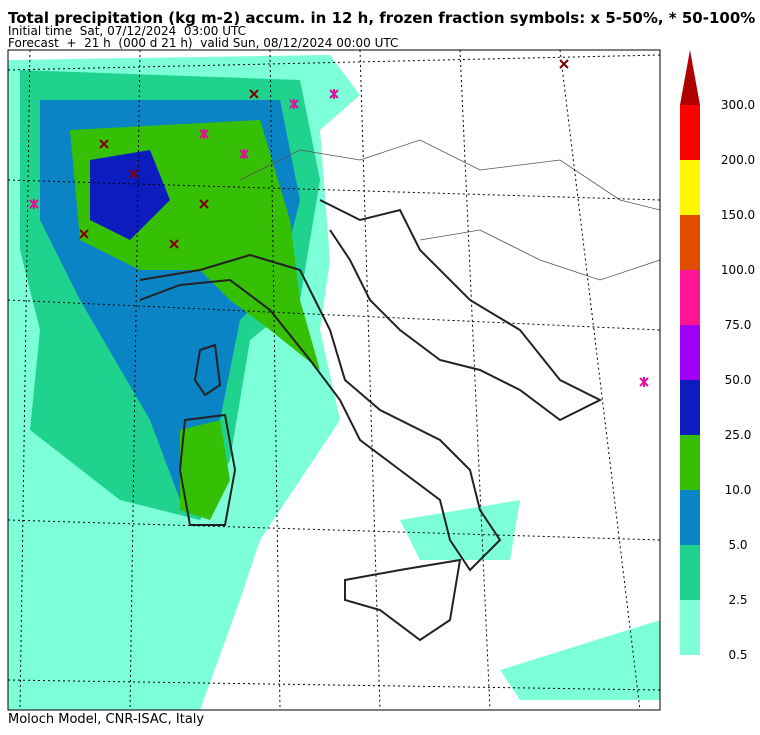 The image size is (760, 735). What do you see at coordinates (738, 270) in the screenshot?
I see `colorbar-label: 100.0` at bounding box center [738, 270].